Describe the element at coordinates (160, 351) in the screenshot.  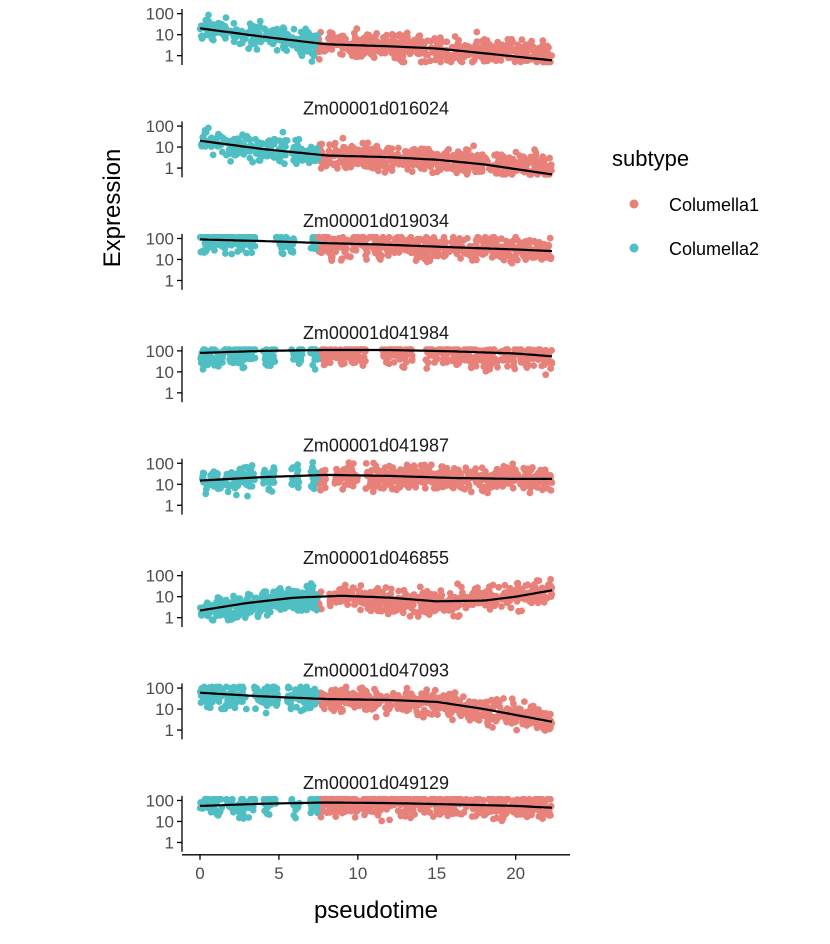
I see `y-tick-label: 100` at that location.